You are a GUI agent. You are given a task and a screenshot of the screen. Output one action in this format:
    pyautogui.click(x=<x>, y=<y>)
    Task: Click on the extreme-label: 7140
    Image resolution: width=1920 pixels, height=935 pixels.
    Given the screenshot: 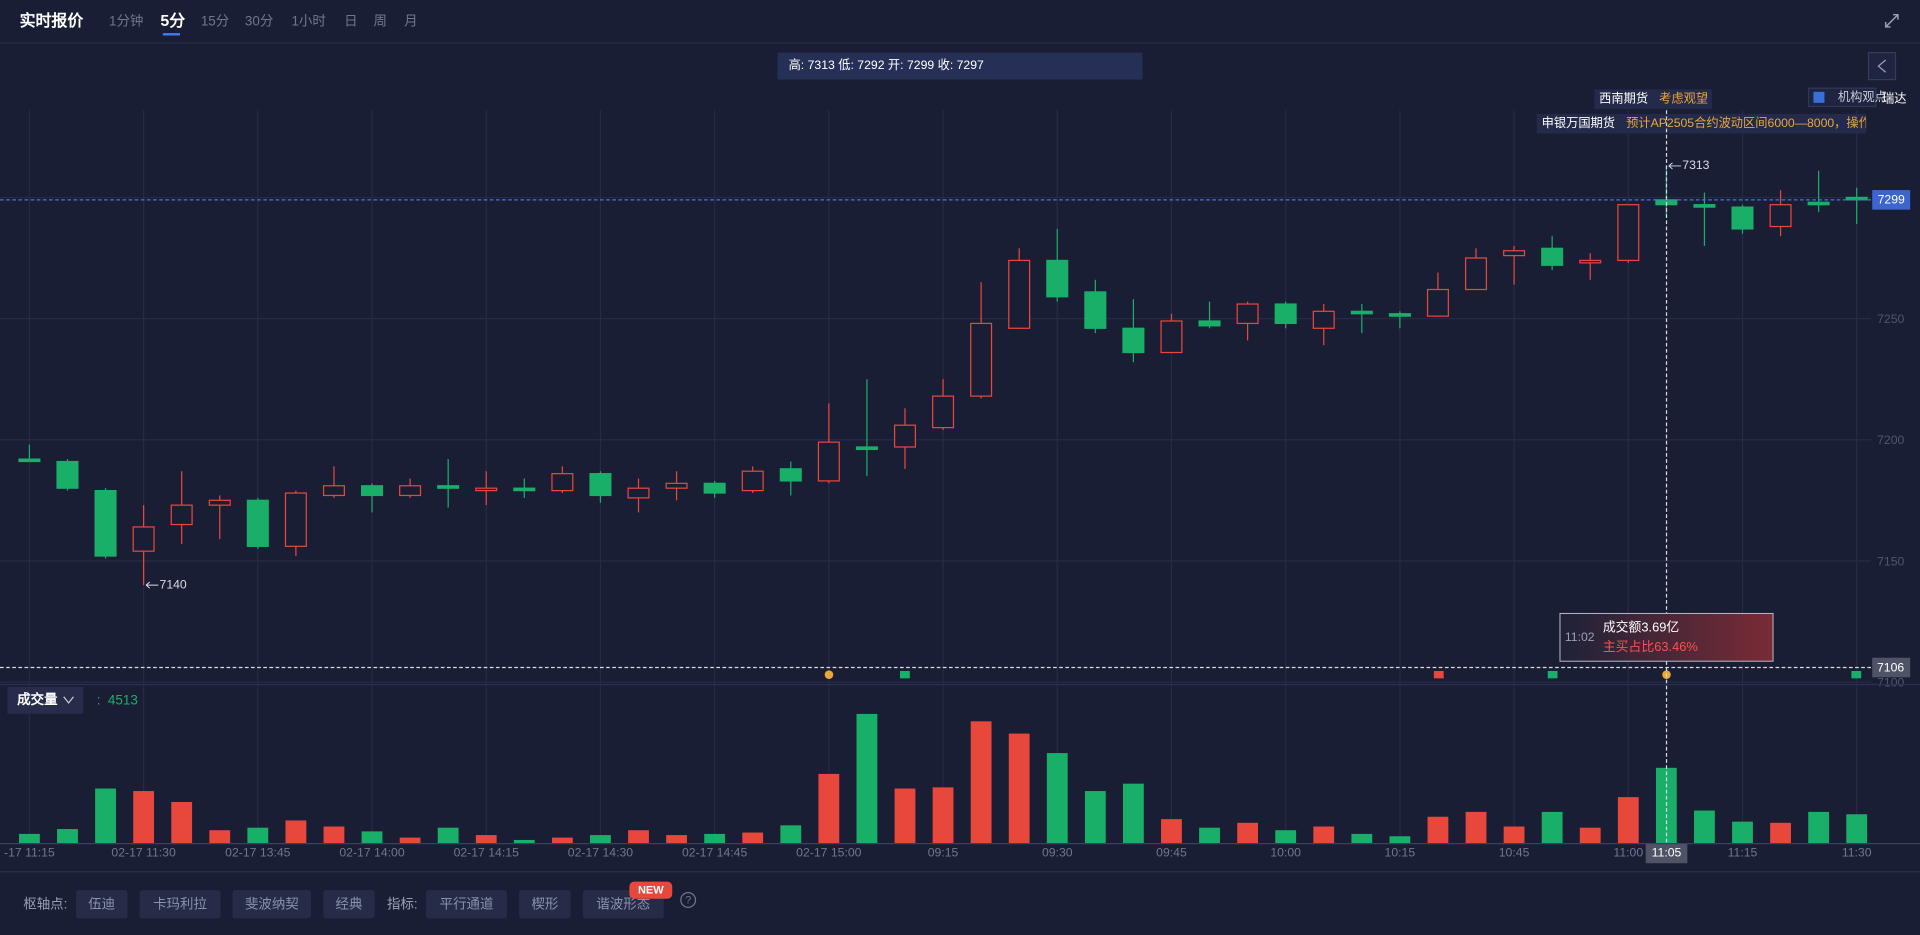 What is the action you would take?
    pyautogui.click(x=173, y=584)
    